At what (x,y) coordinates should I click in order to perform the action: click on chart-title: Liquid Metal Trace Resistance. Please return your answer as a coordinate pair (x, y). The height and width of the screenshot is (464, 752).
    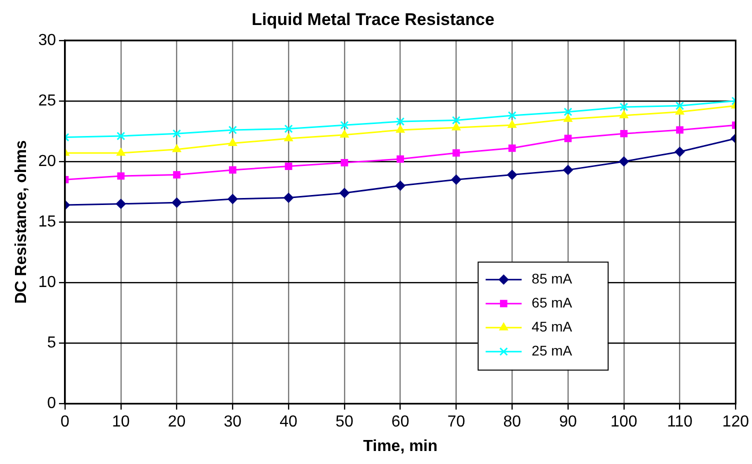
    Looking at the image, I should click on (373, 19).